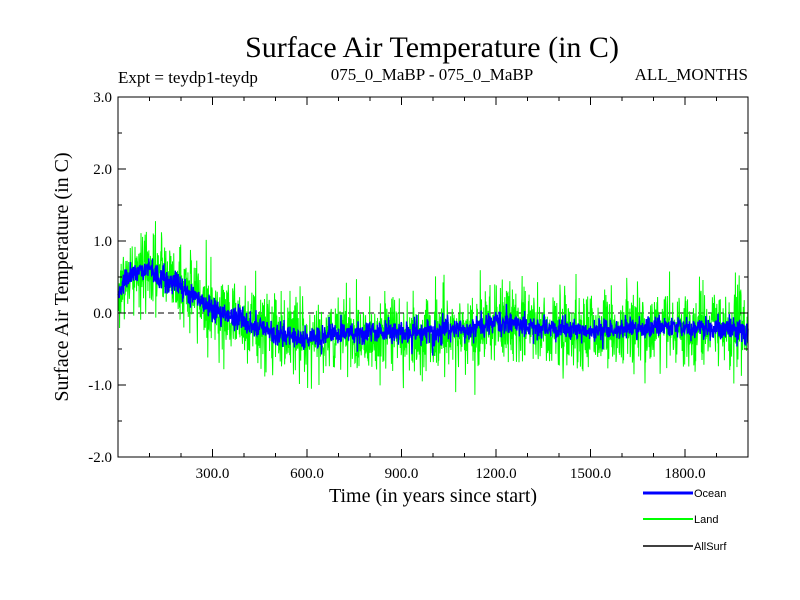 The width and height of the screenshot is (800, 600). What do you see at coordinates (706, 520) in the screenshot?
I see `legend-label-land: Land` at bounding box center [706, 520].